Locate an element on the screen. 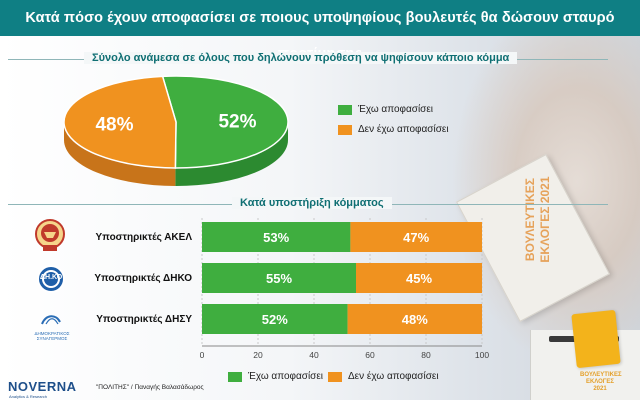  noverna-logo-subtitle: Analytics & Research is located at coordinates (28, 396).